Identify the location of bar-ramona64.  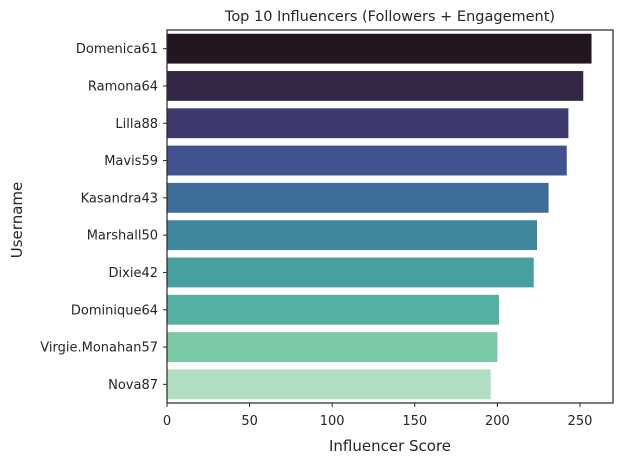
(375, 86).